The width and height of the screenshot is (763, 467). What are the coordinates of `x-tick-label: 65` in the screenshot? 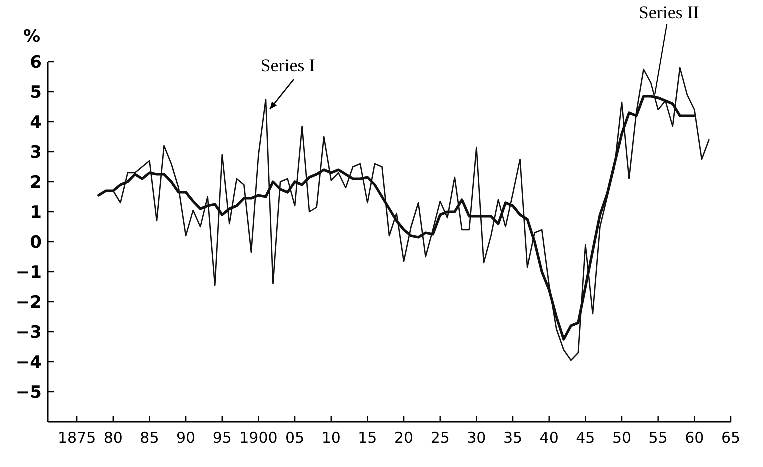 It's located at (731, 438).